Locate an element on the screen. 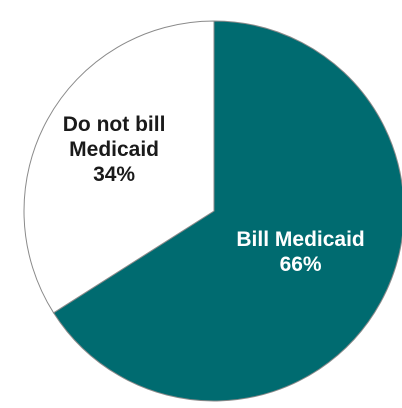 The image size is (402, 408). pie-slice-label-line: Bill Medicaid is located at coordinates (300, 239).